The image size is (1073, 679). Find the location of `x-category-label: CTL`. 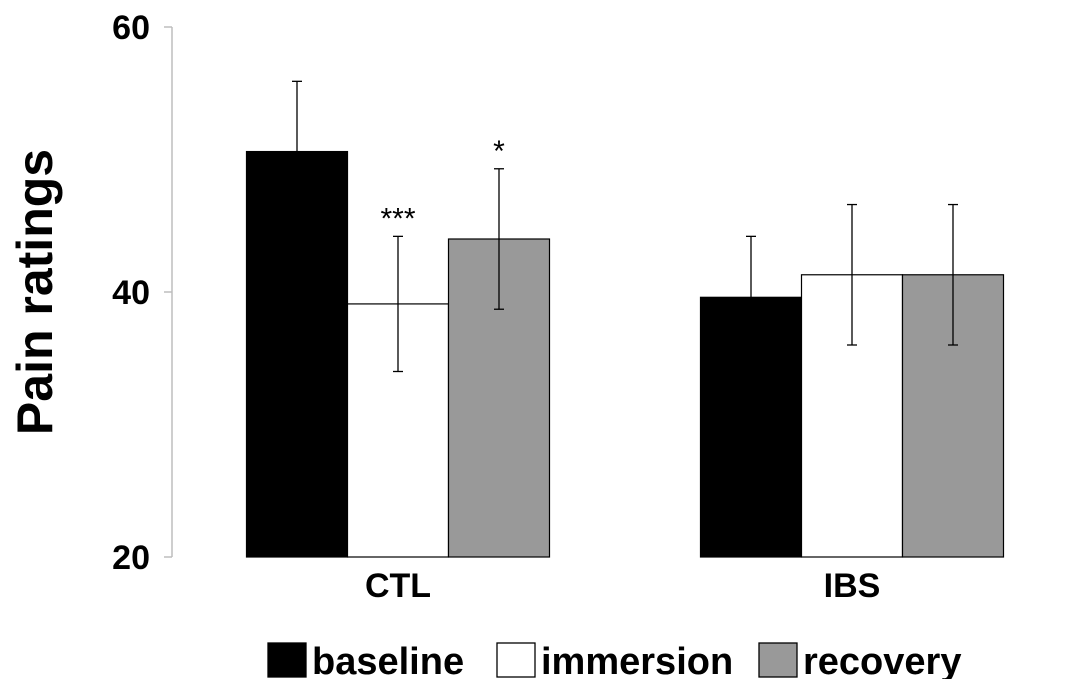

x-category-label: CTL is located at coordinates (398, 586).